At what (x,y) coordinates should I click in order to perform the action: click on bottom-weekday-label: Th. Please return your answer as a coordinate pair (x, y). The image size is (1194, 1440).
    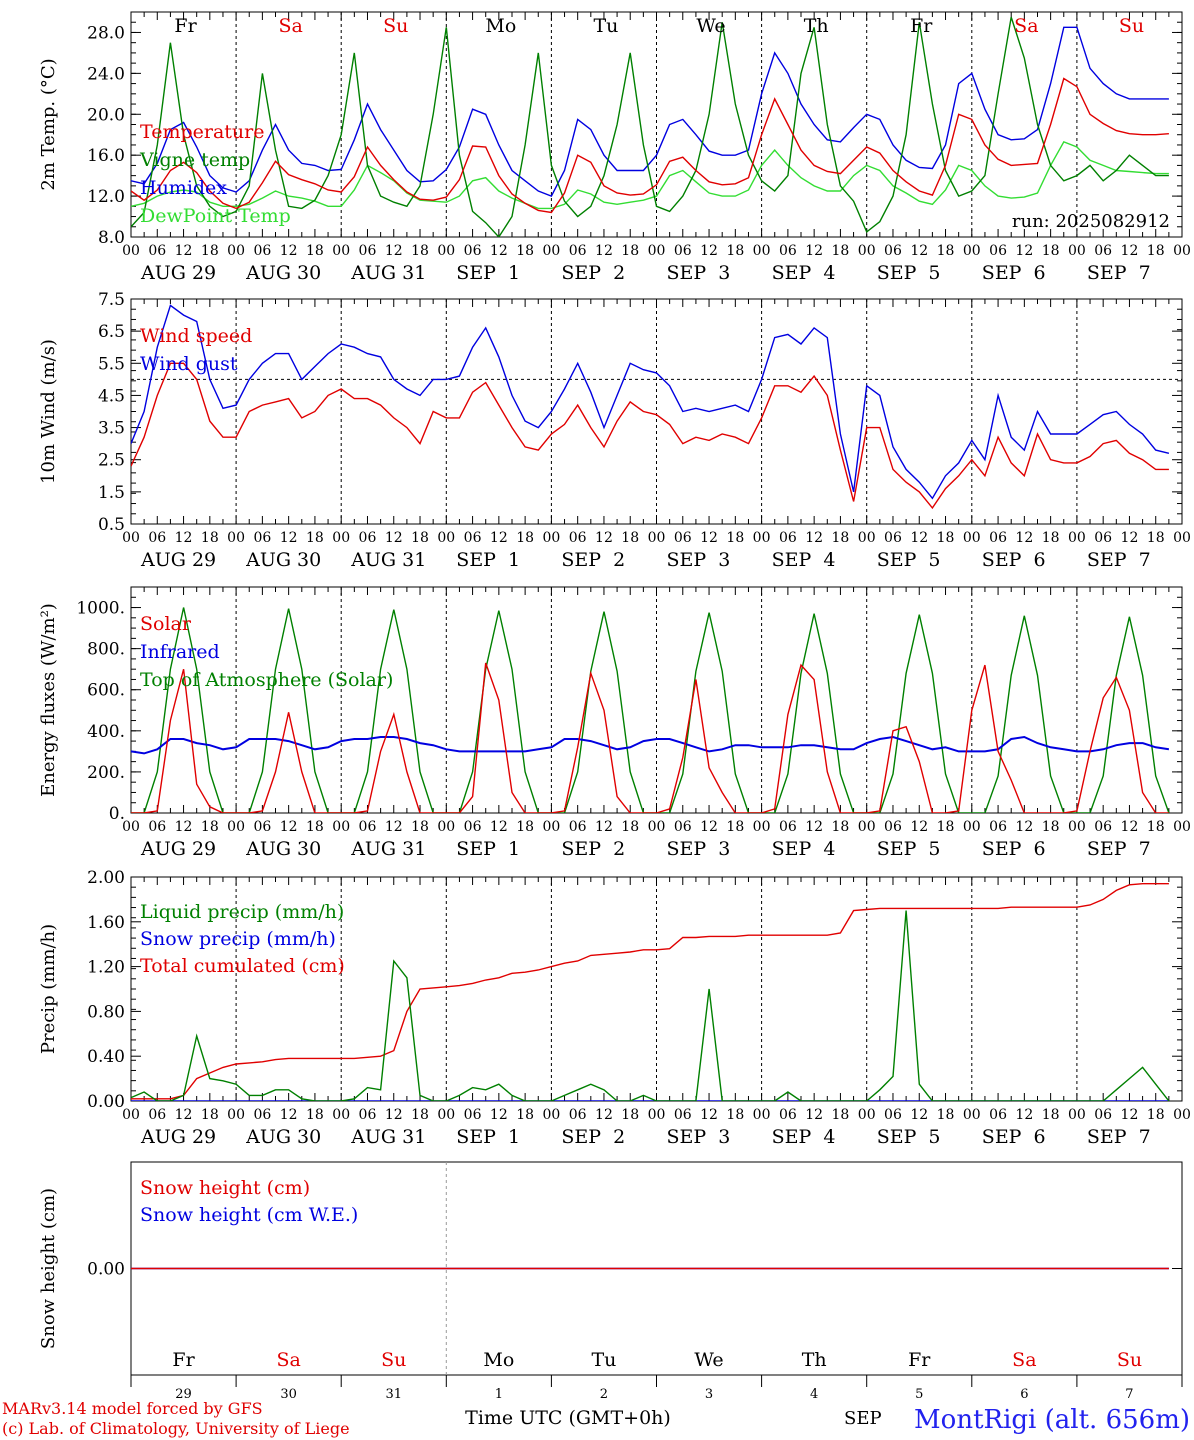
    Looking at the image, I should click on (814, 1360).